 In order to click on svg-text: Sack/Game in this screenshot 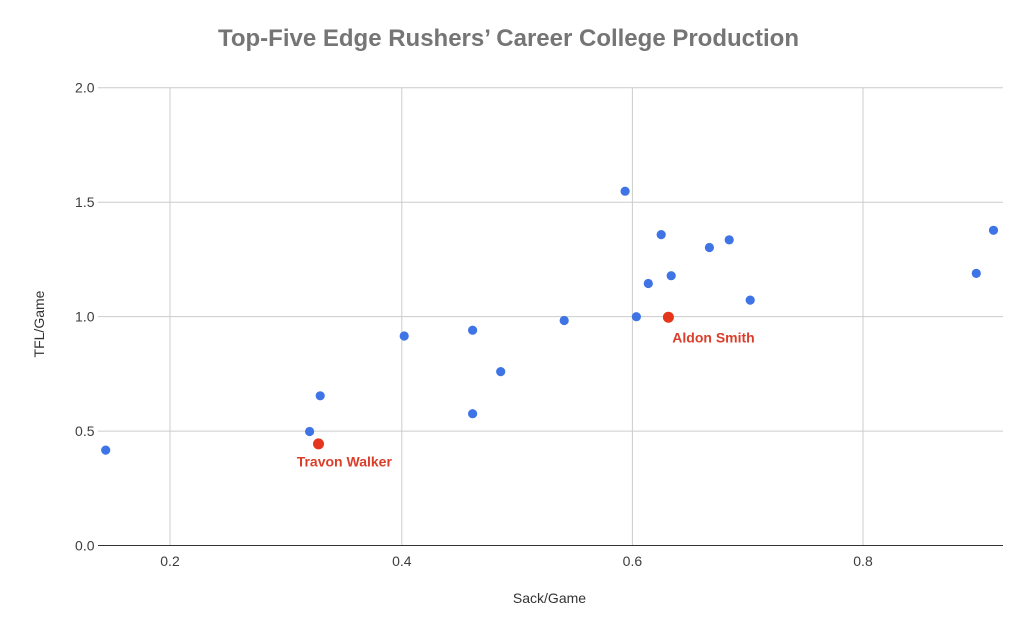, I will do `click(549, 598)`.